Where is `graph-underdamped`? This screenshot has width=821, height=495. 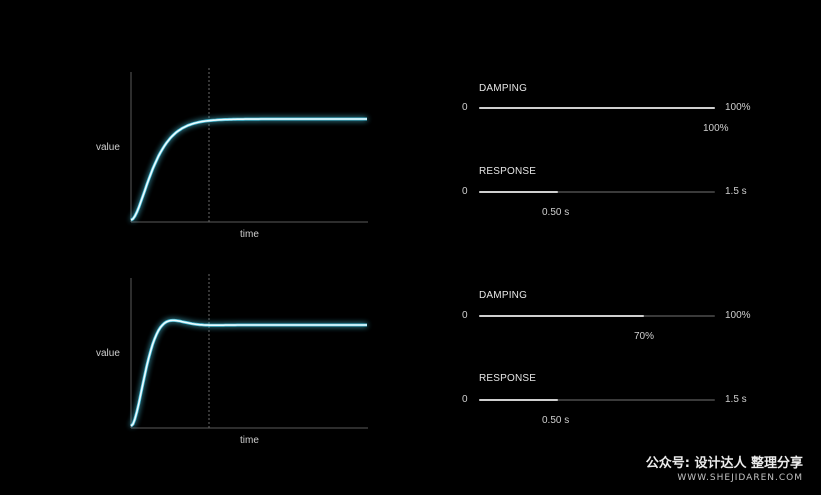
graph-underdamped is located at coordinates (248, 351).